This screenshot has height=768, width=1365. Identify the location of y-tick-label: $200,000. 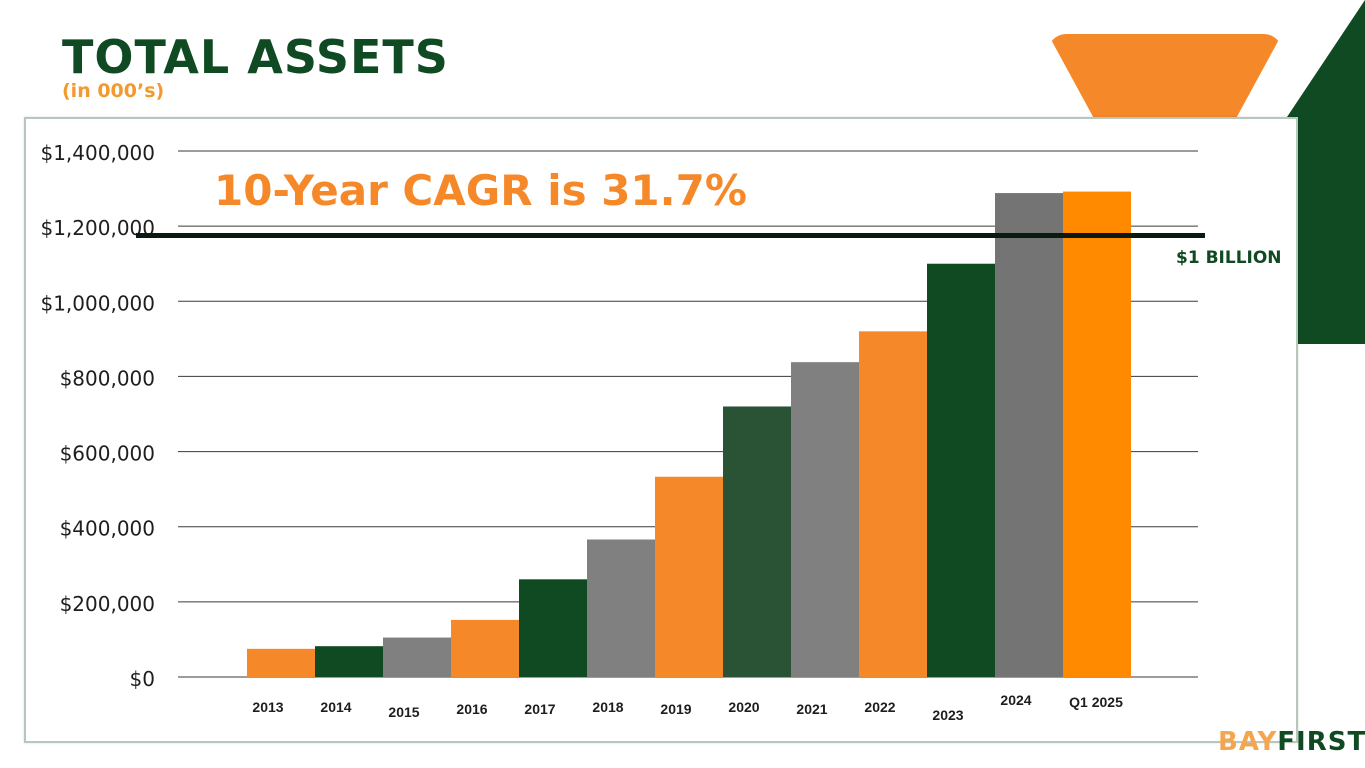
(107, 604).